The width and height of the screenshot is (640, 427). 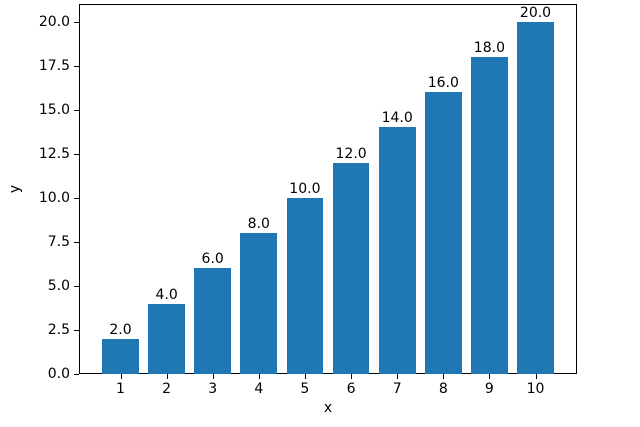 I want to click on x-tick-label: 8, so click(x=443, y=389).